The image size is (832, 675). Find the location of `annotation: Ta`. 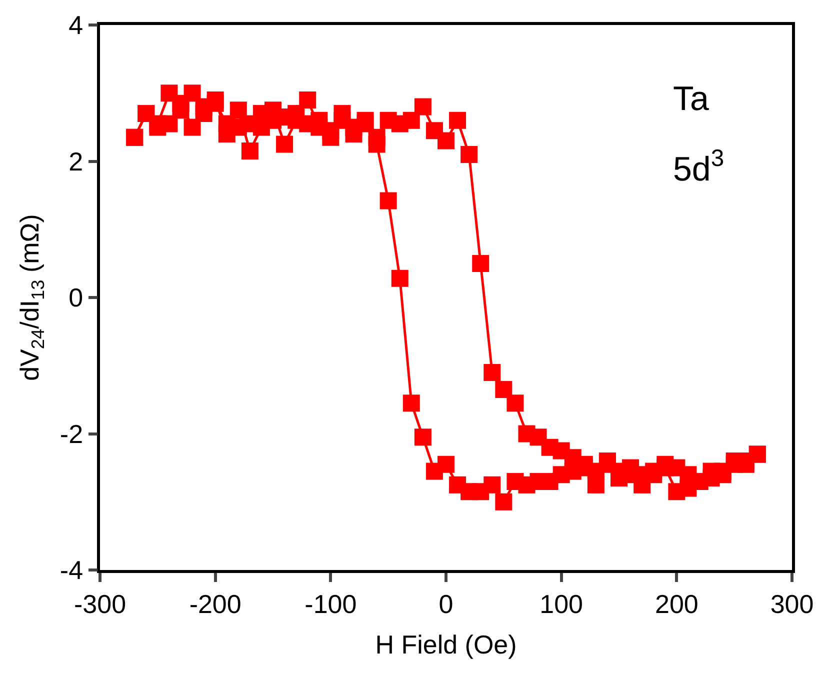

annotation: Ta is located at coordinates (691, 99).